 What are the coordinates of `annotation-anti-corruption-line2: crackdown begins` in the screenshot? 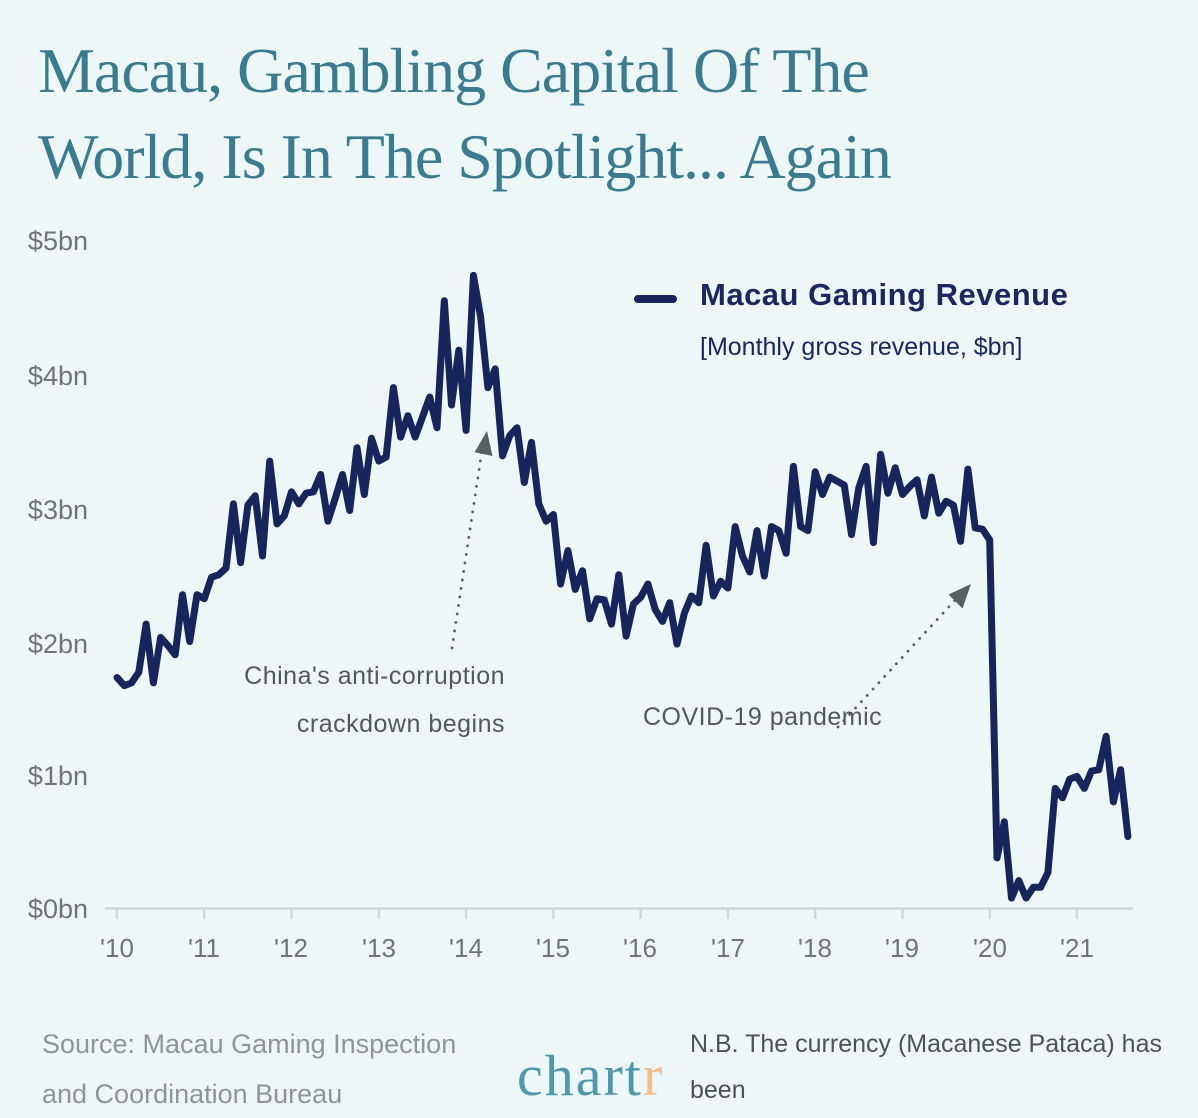 It's located at (400, 724).